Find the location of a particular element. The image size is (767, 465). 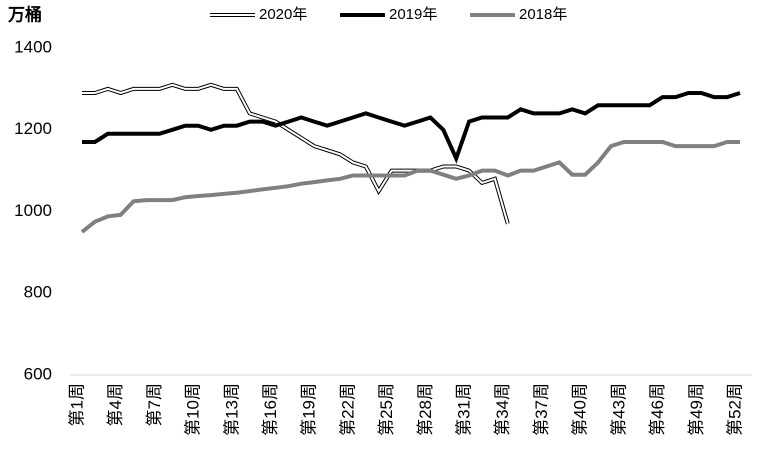

y-tick-label: 600 is located at coordinates (38, 373).